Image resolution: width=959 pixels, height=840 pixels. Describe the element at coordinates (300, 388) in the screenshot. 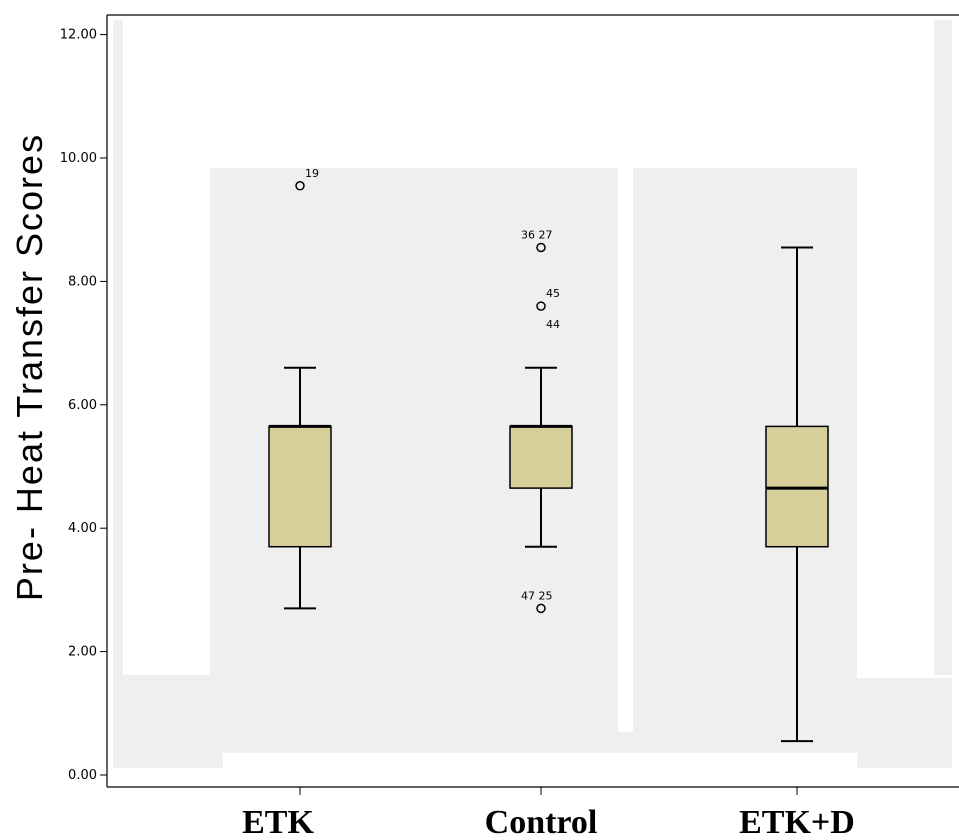

I see `box-etk: 19` at that location.